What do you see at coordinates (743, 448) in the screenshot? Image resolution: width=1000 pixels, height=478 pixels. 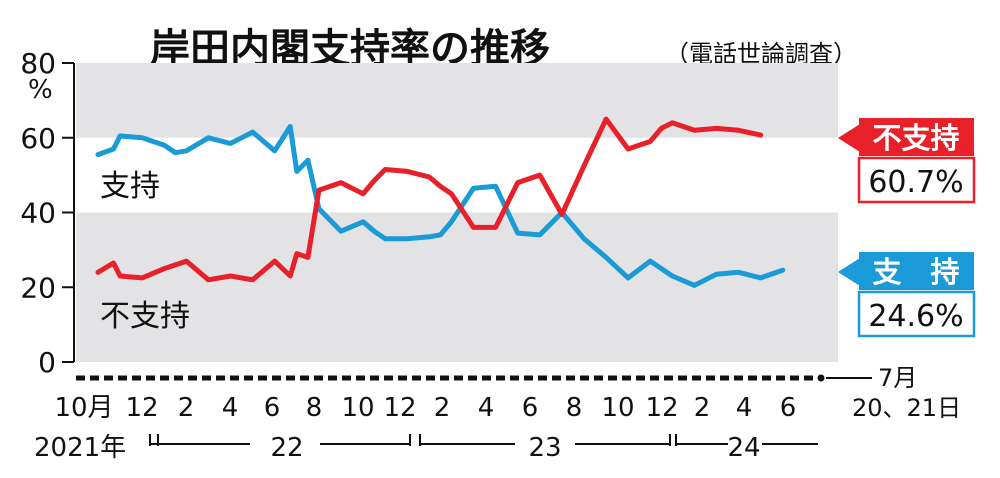 I see `year-label-3: 24` at bounding box center [743, 448].